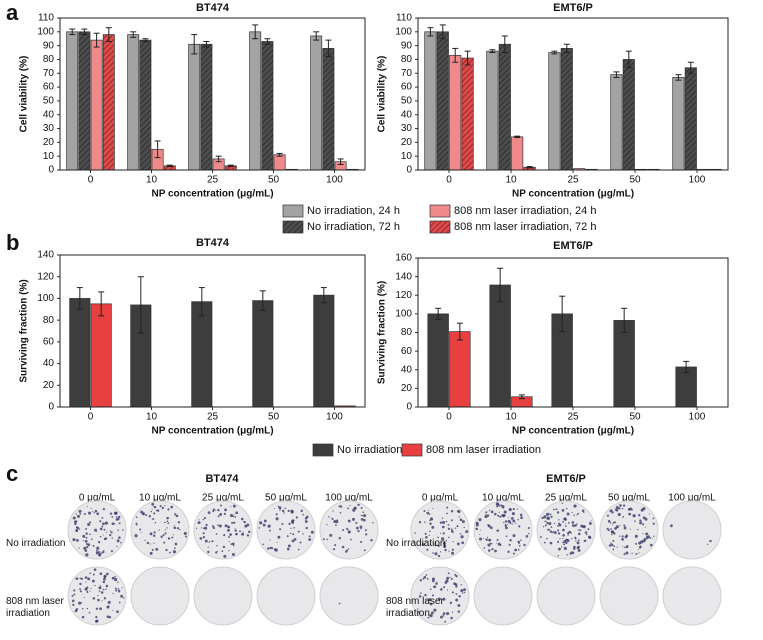 The image size is (763, 640). Describe the element at coordinates (160, 498) in the screenshot. I see `column-label: 10 μg/mL` at that location.